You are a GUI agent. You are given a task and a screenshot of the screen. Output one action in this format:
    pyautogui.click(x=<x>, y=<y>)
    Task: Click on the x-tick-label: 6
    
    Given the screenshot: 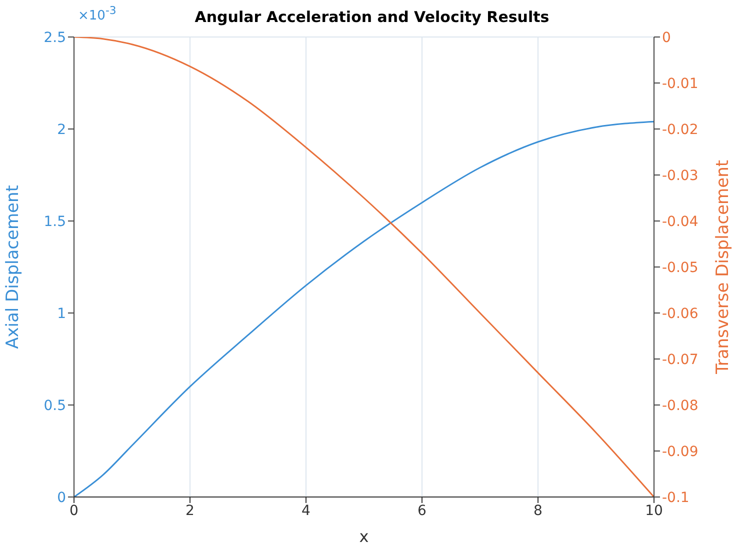 What is the action you would take?
    pyautogui.click(x=422, y=510)
    